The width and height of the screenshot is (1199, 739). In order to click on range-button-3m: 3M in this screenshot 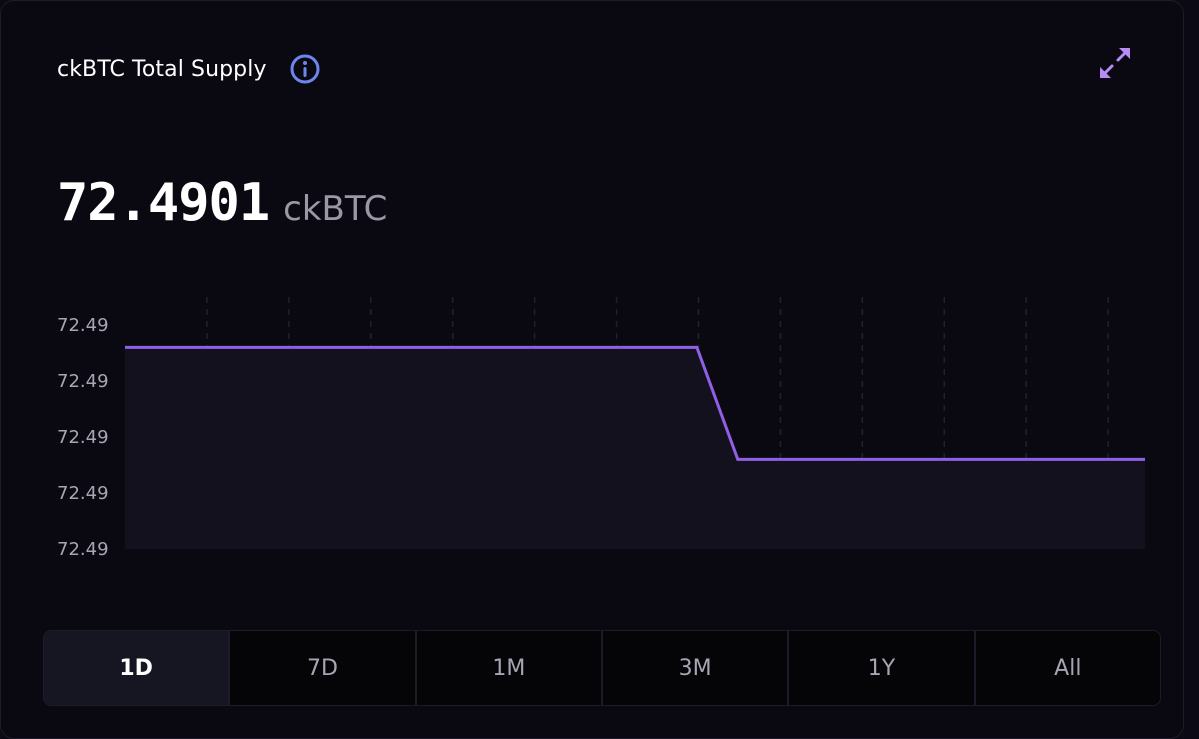, I will do `click(696, 668)`.